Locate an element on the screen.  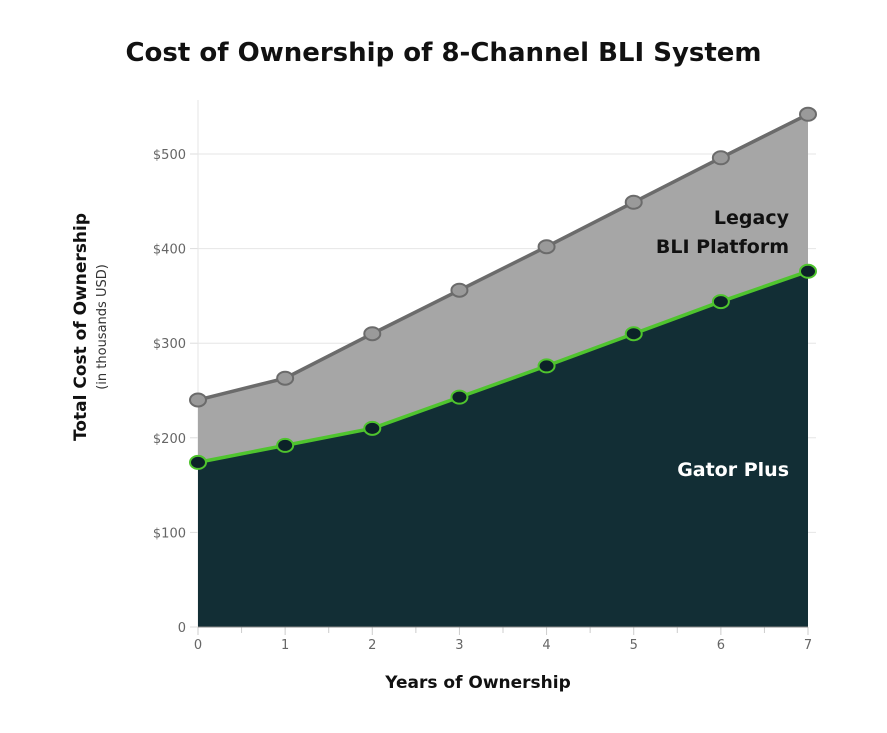
x-tick-label: 4 is located at coordinates (546, 645).